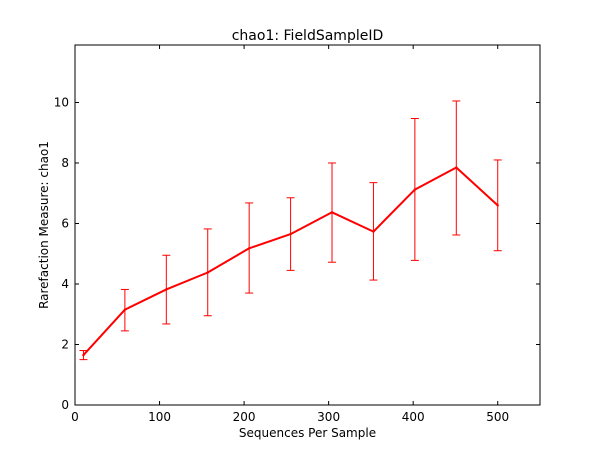 The image size is (600, 450). What do you see at coordinates (65, 344) in the screenshot?
I see `y-tick-label: 2` at bounding box center [65, 344].